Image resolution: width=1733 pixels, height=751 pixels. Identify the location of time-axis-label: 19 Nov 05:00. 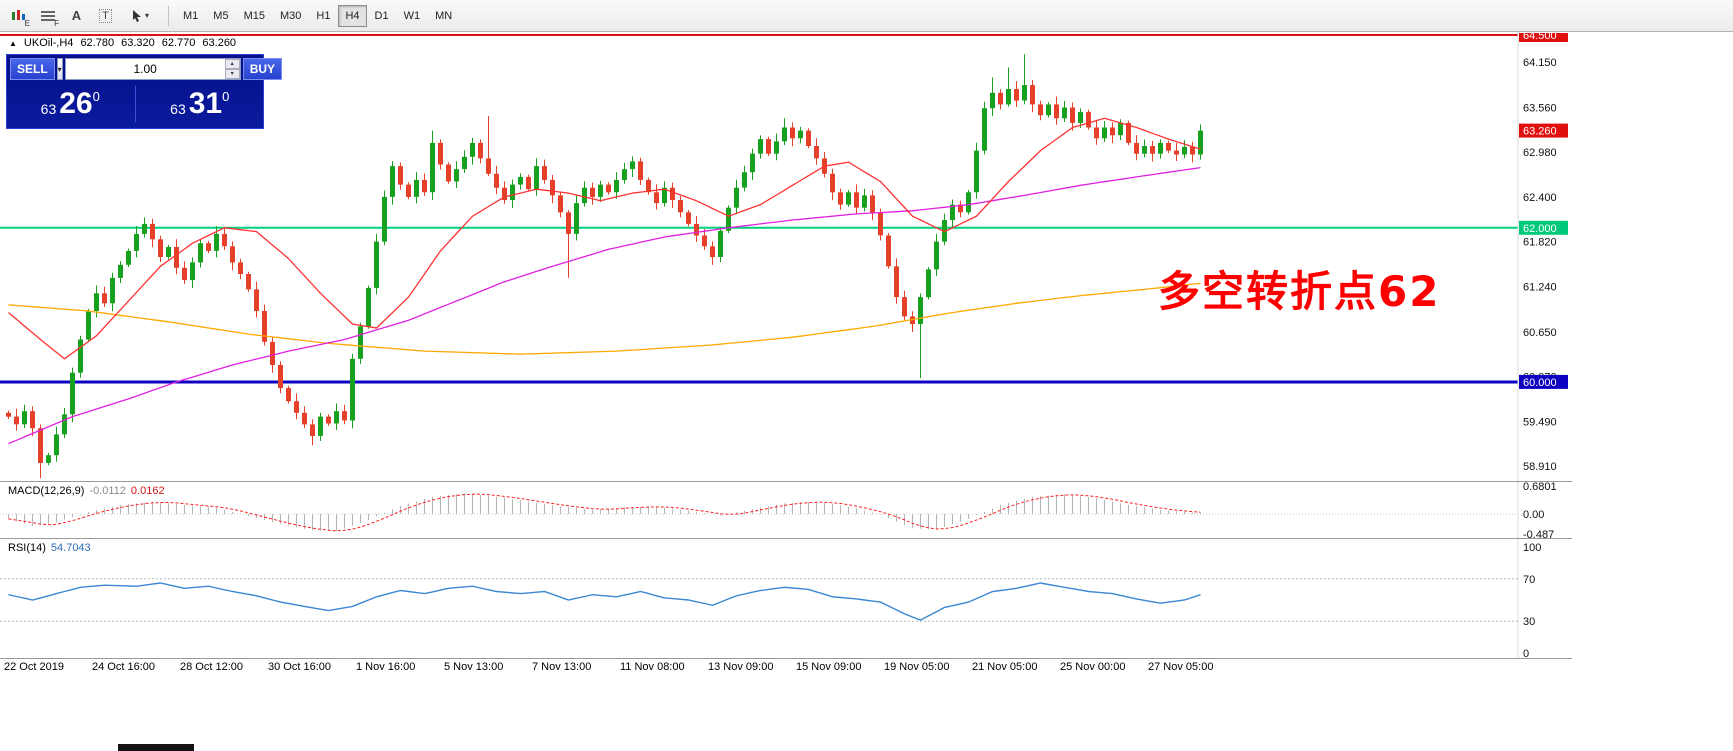
(917, 667).